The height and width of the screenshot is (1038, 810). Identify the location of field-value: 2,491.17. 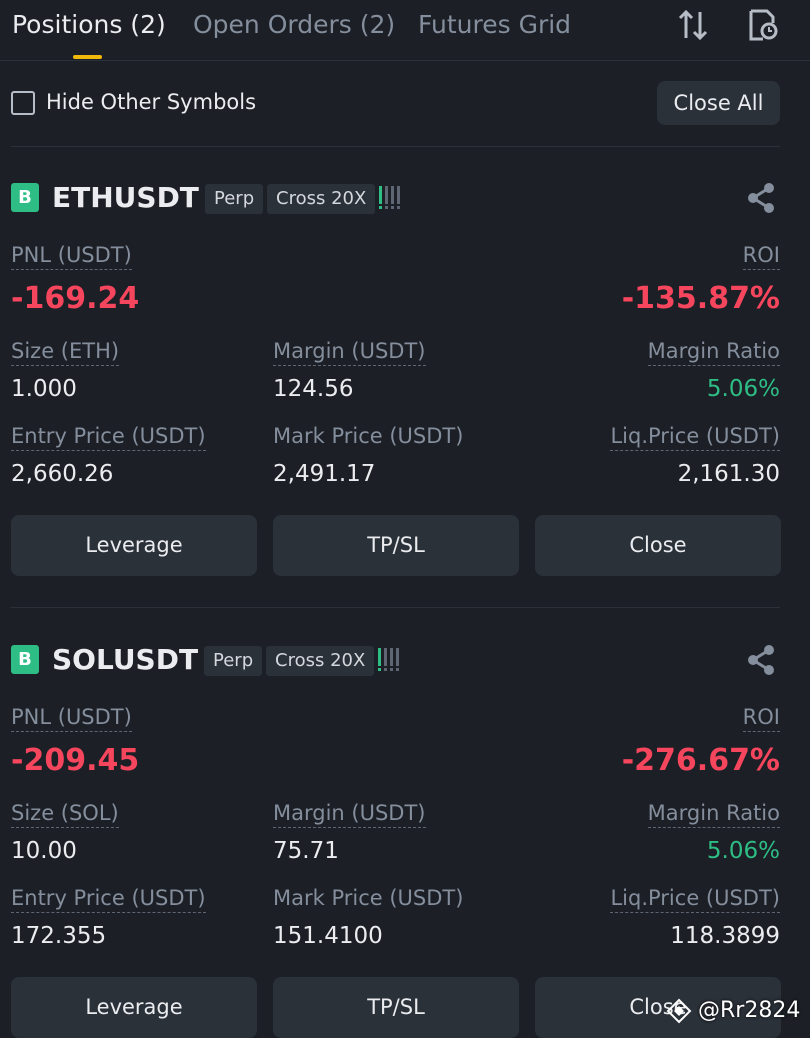
(324, 474).